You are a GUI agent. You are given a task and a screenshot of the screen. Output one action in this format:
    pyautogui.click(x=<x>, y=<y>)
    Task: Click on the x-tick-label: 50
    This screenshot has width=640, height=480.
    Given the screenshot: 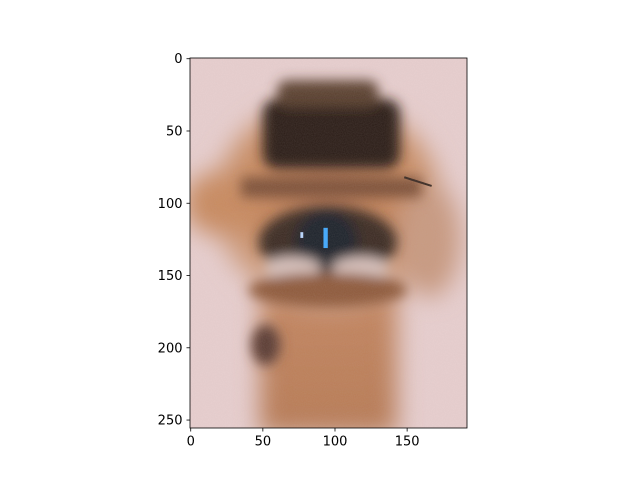 What is the action you would take?
    pyautogui.click(x=263, y=442)
    